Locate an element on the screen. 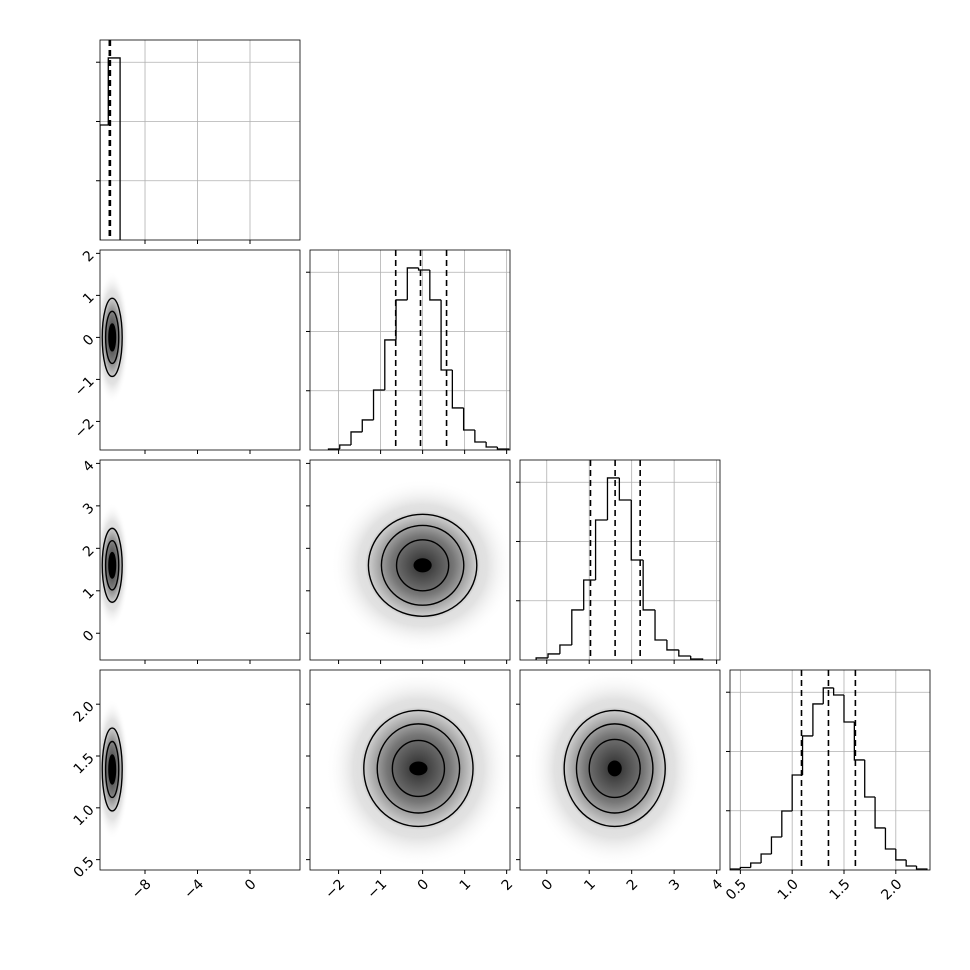 Image resolution: width=970 pixels, height=970 pixels. y-tick-label: 2.0 is located at coordinates (84, 712).